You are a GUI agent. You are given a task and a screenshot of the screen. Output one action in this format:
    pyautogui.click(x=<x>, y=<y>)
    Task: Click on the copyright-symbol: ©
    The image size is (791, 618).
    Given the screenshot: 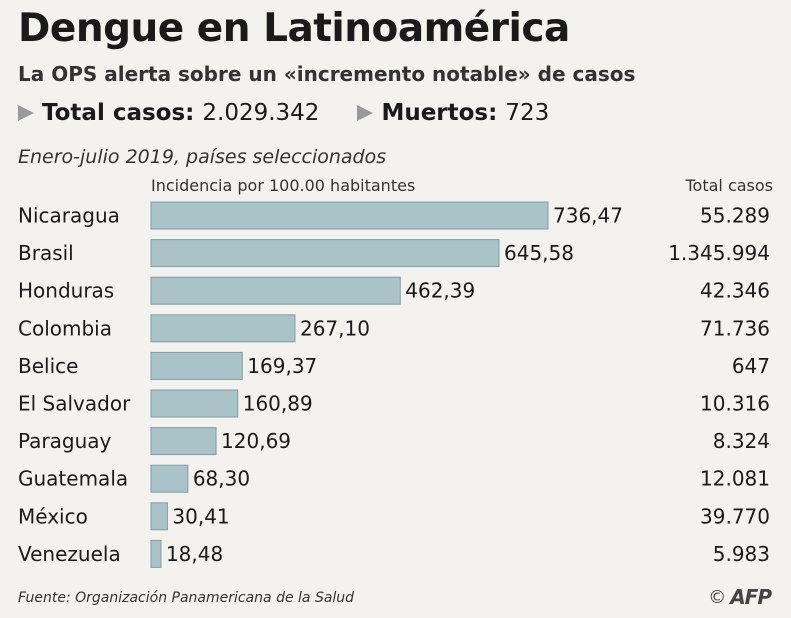 What is the action you would take?
    pyautogui.click(x=717, y=597)
    